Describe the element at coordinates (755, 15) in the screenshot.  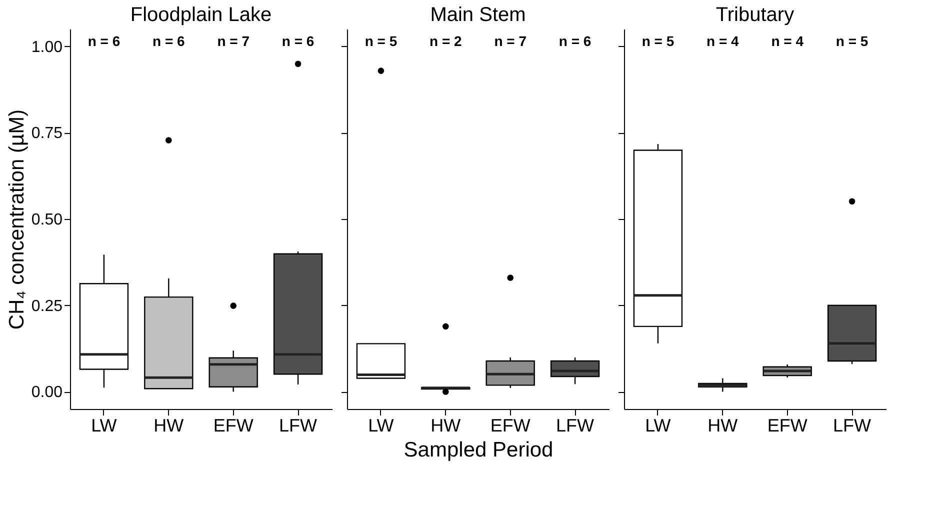
I see `chart-title: Tributary` at that location.